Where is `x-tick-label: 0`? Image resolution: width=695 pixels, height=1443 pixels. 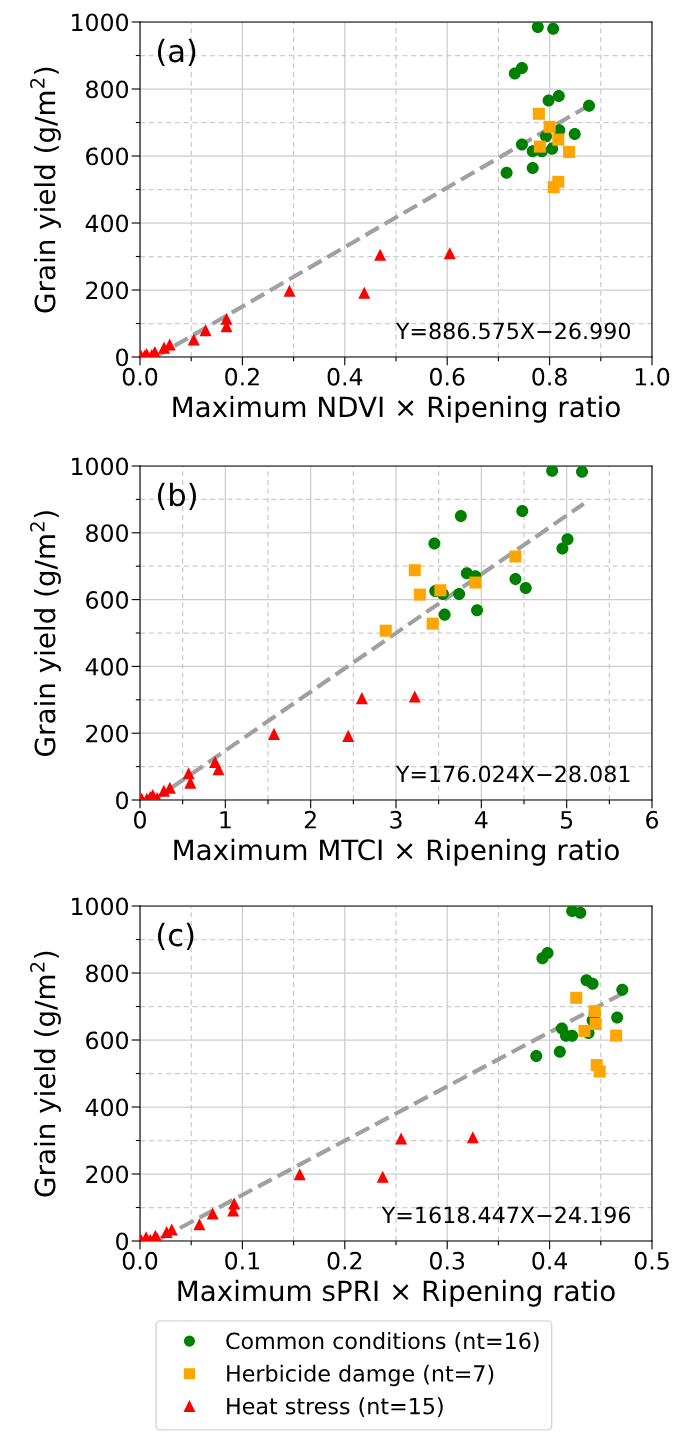
x-tick-label: 0 is located at coordinates (140, 819).